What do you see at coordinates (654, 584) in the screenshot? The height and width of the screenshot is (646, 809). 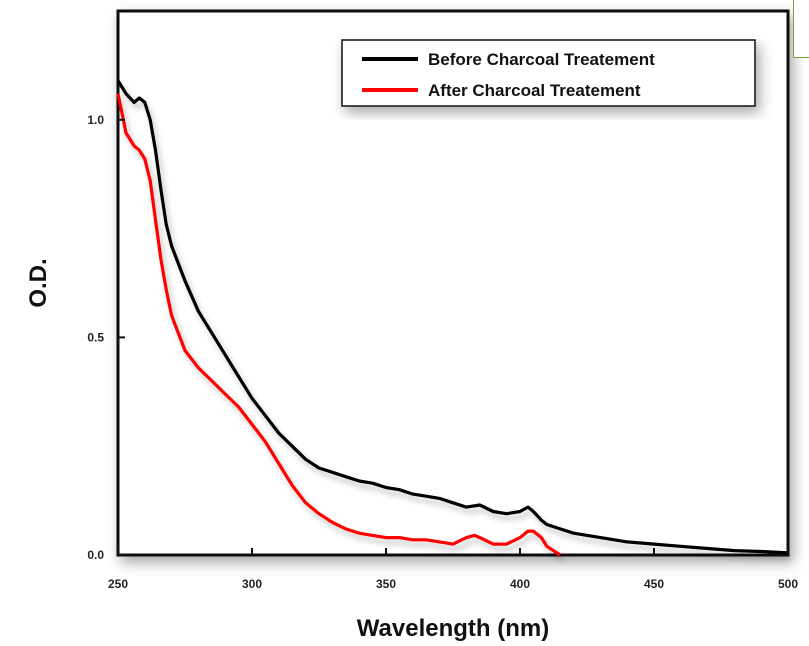 I see `x-tick-label: 450` at bounding box center [654, 584].